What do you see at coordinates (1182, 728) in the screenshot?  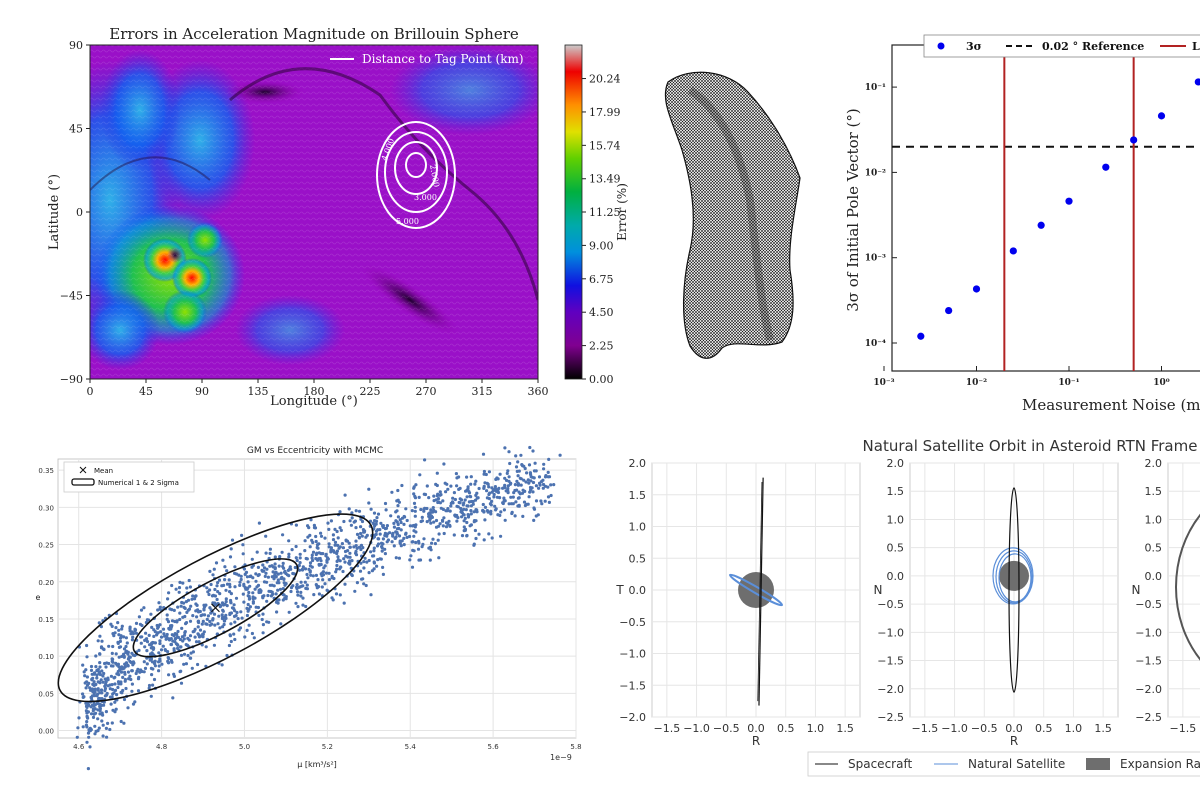 I see `x-tick-label: −1.5` at bounding box center [1182, 728].